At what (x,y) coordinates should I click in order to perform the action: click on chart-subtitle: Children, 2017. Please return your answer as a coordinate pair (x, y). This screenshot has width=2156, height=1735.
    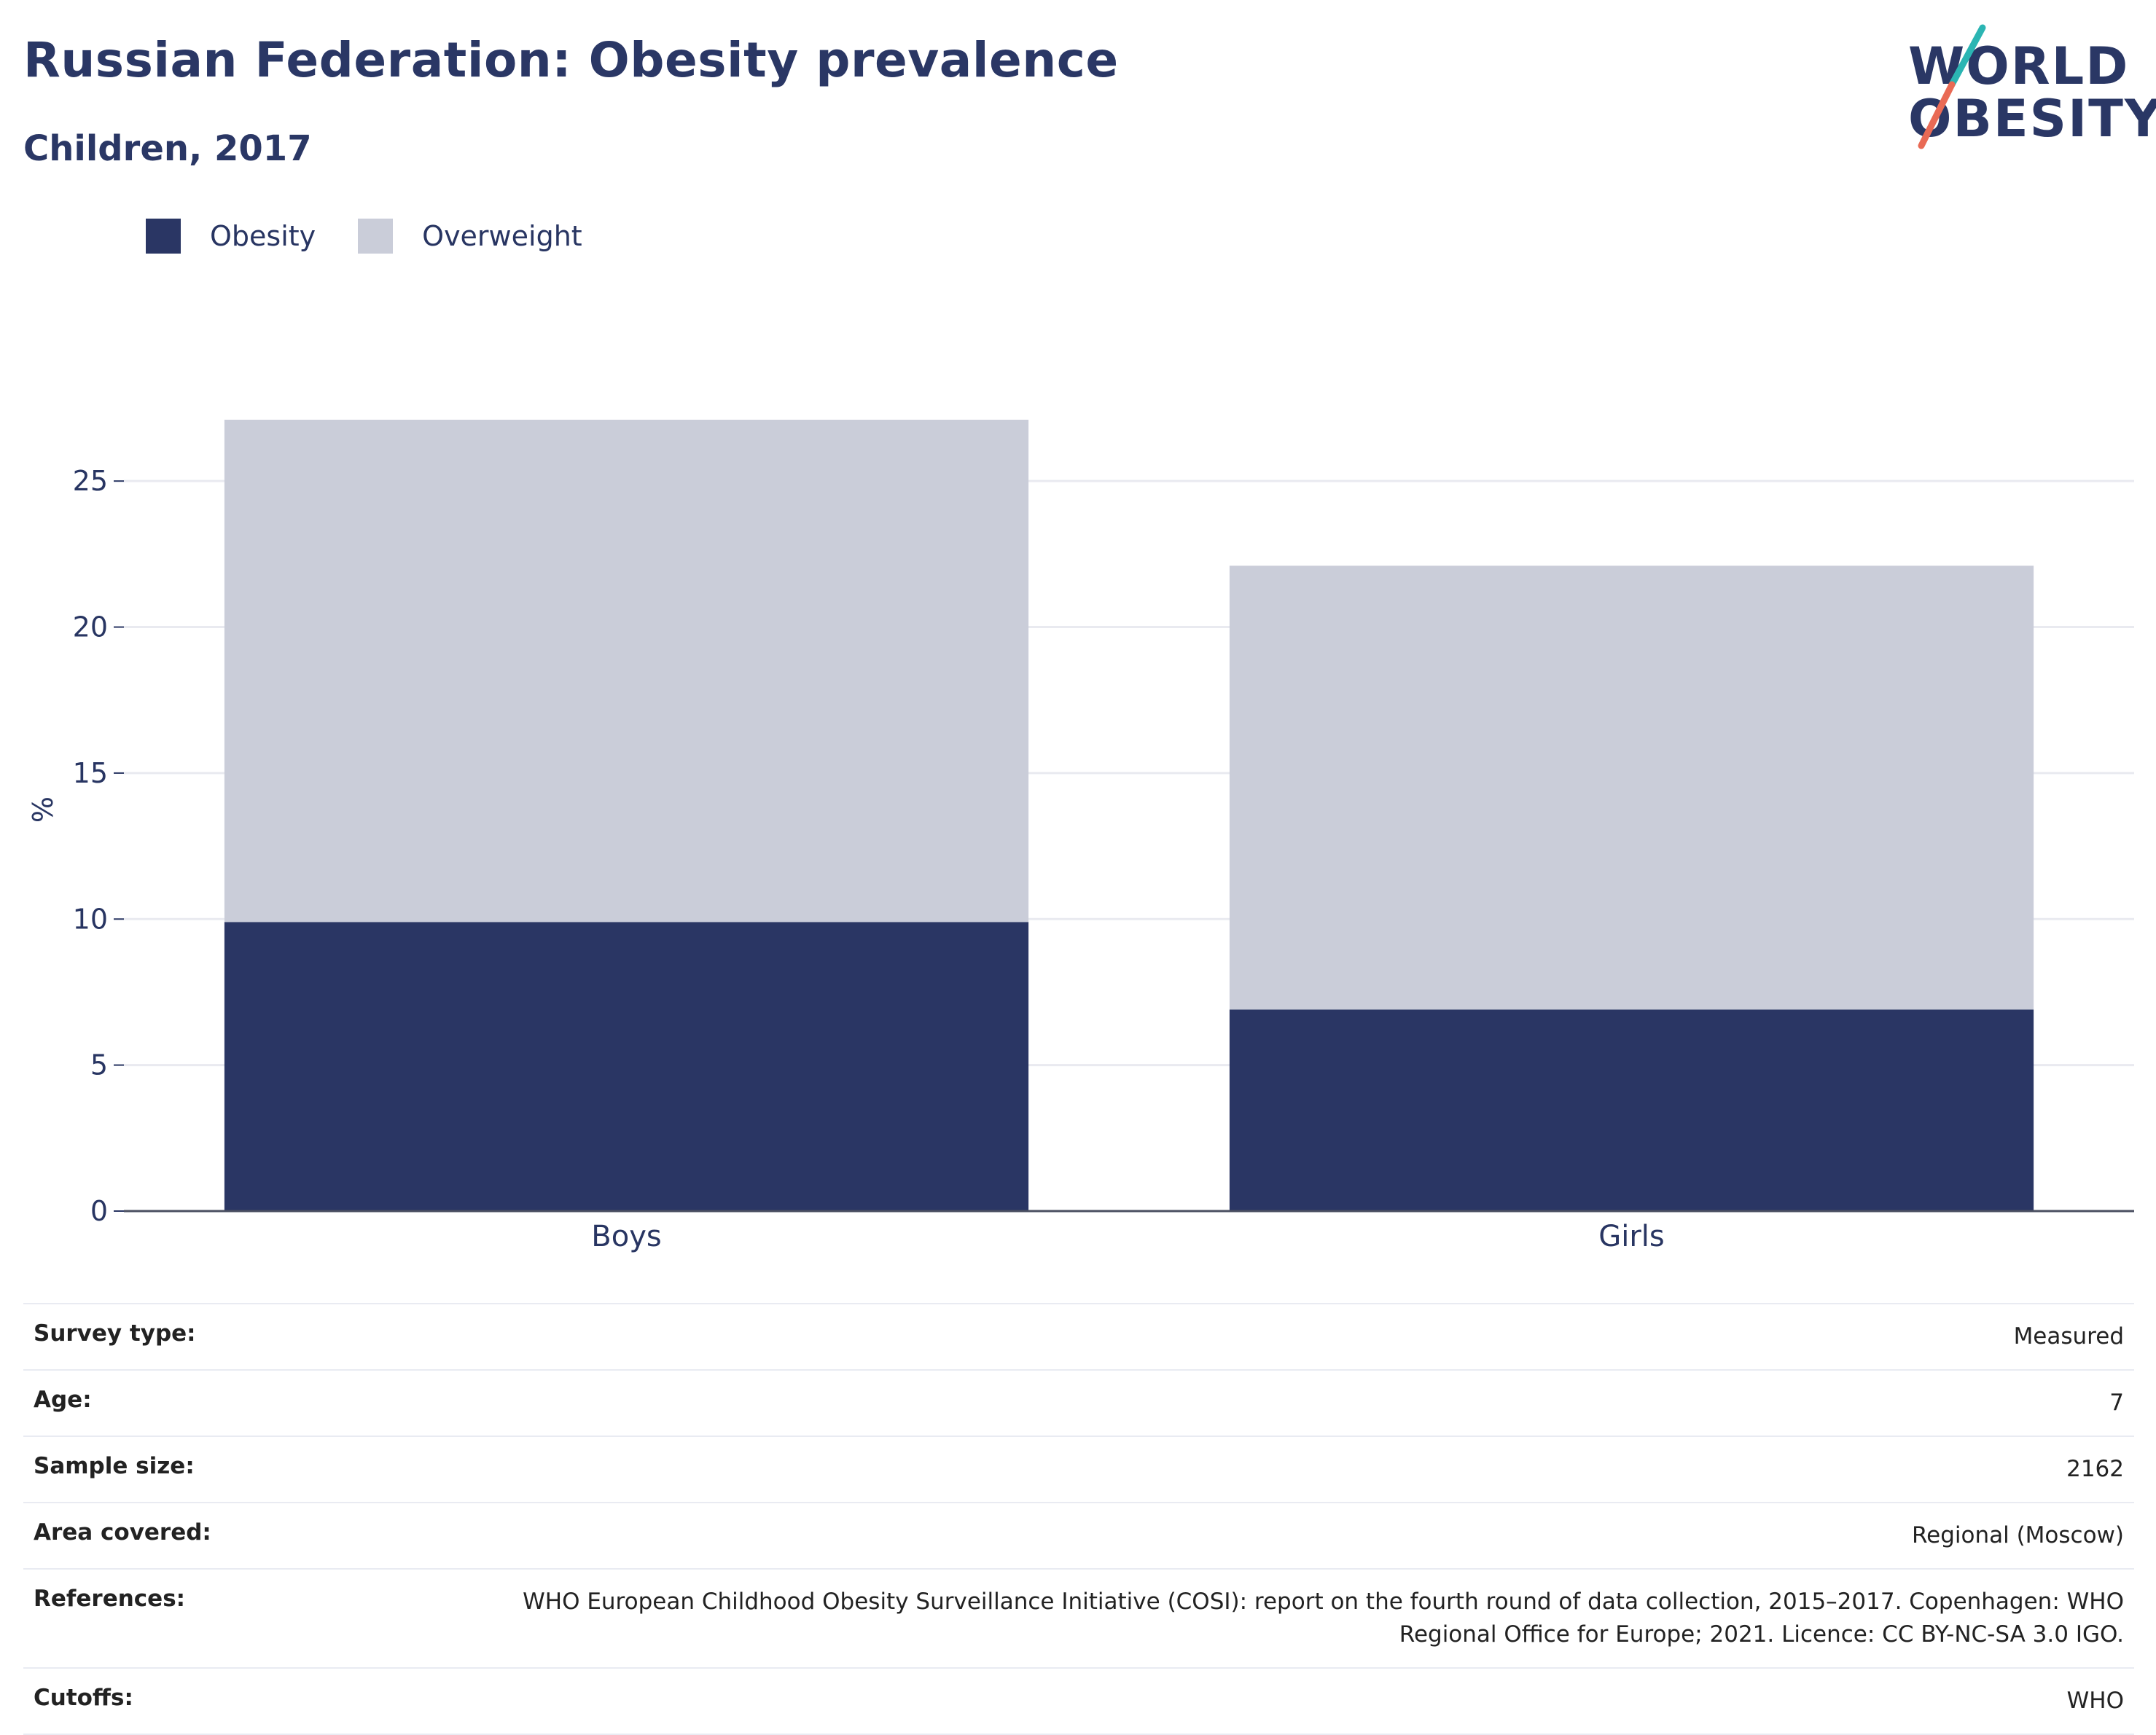
    Looking at the image, I should click on (168, 148).